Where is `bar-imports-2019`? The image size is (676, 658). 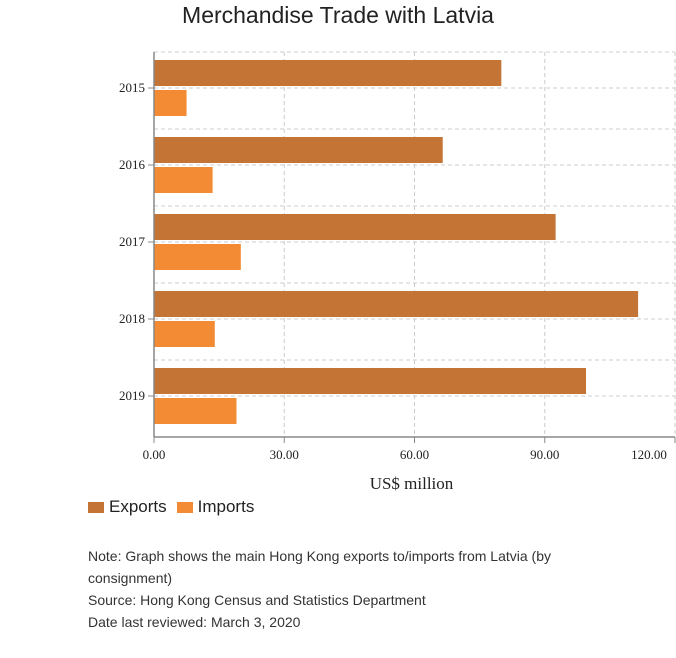
bar-imports-2019 is located at coordinates (195, 411).